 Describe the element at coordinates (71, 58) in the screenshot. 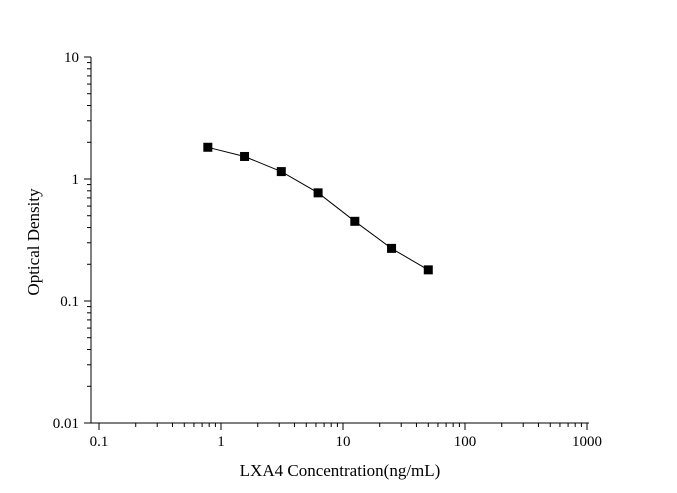

I see `y-tick-label: 10` at that location.